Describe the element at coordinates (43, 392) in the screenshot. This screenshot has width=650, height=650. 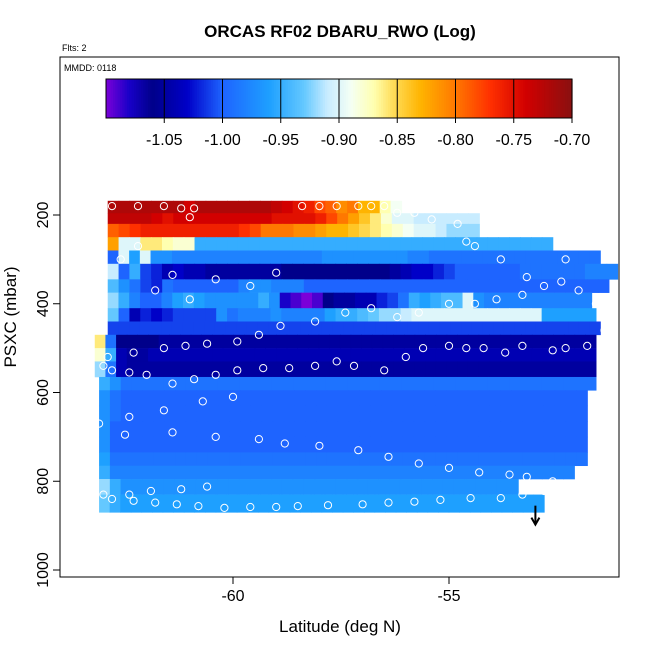
I see `y-tick-label: 600` at that location.